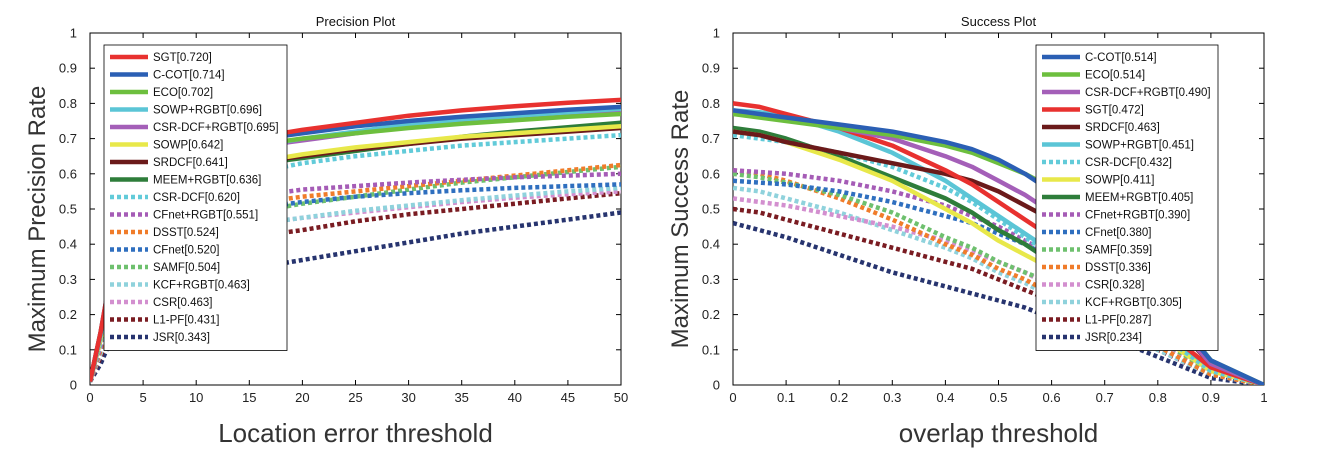 The width and height of the screenshot is (1329, 453). Describe the element at coordinates (998, 397) in the screenshot. I see `success-xtick-label: 0.5` at that location.